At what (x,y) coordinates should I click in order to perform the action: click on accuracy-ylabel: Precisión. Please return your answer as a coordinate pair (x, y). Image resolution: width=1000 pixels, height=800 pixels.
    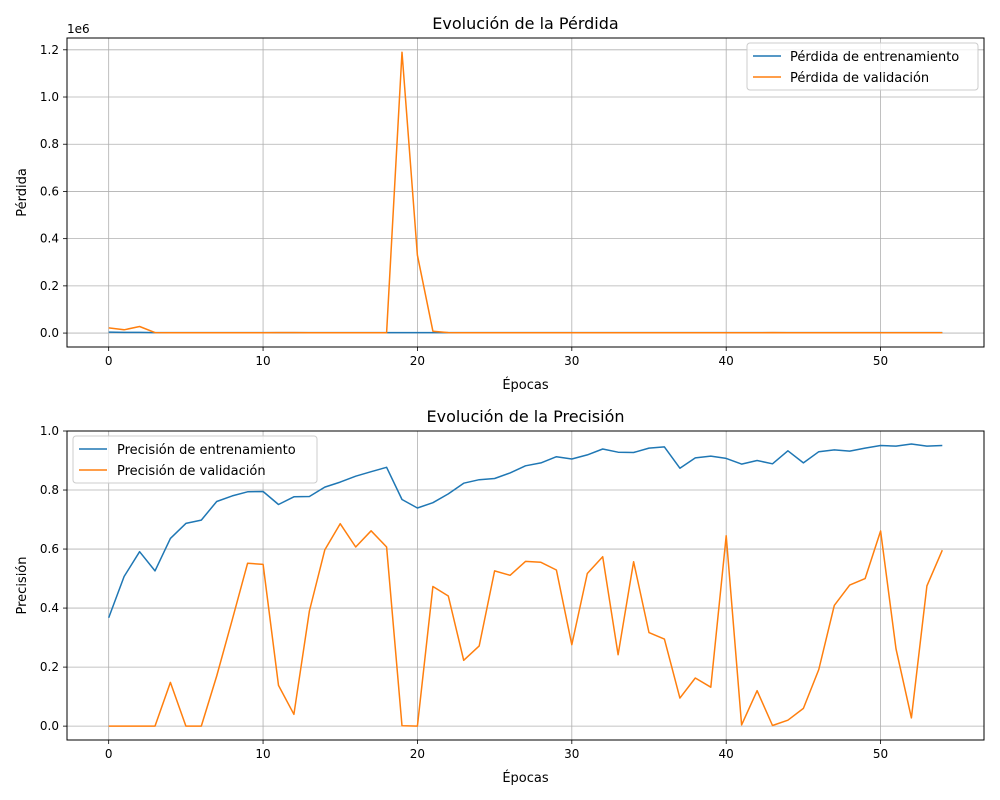
    Looking at the image, I should click on (22, 585).